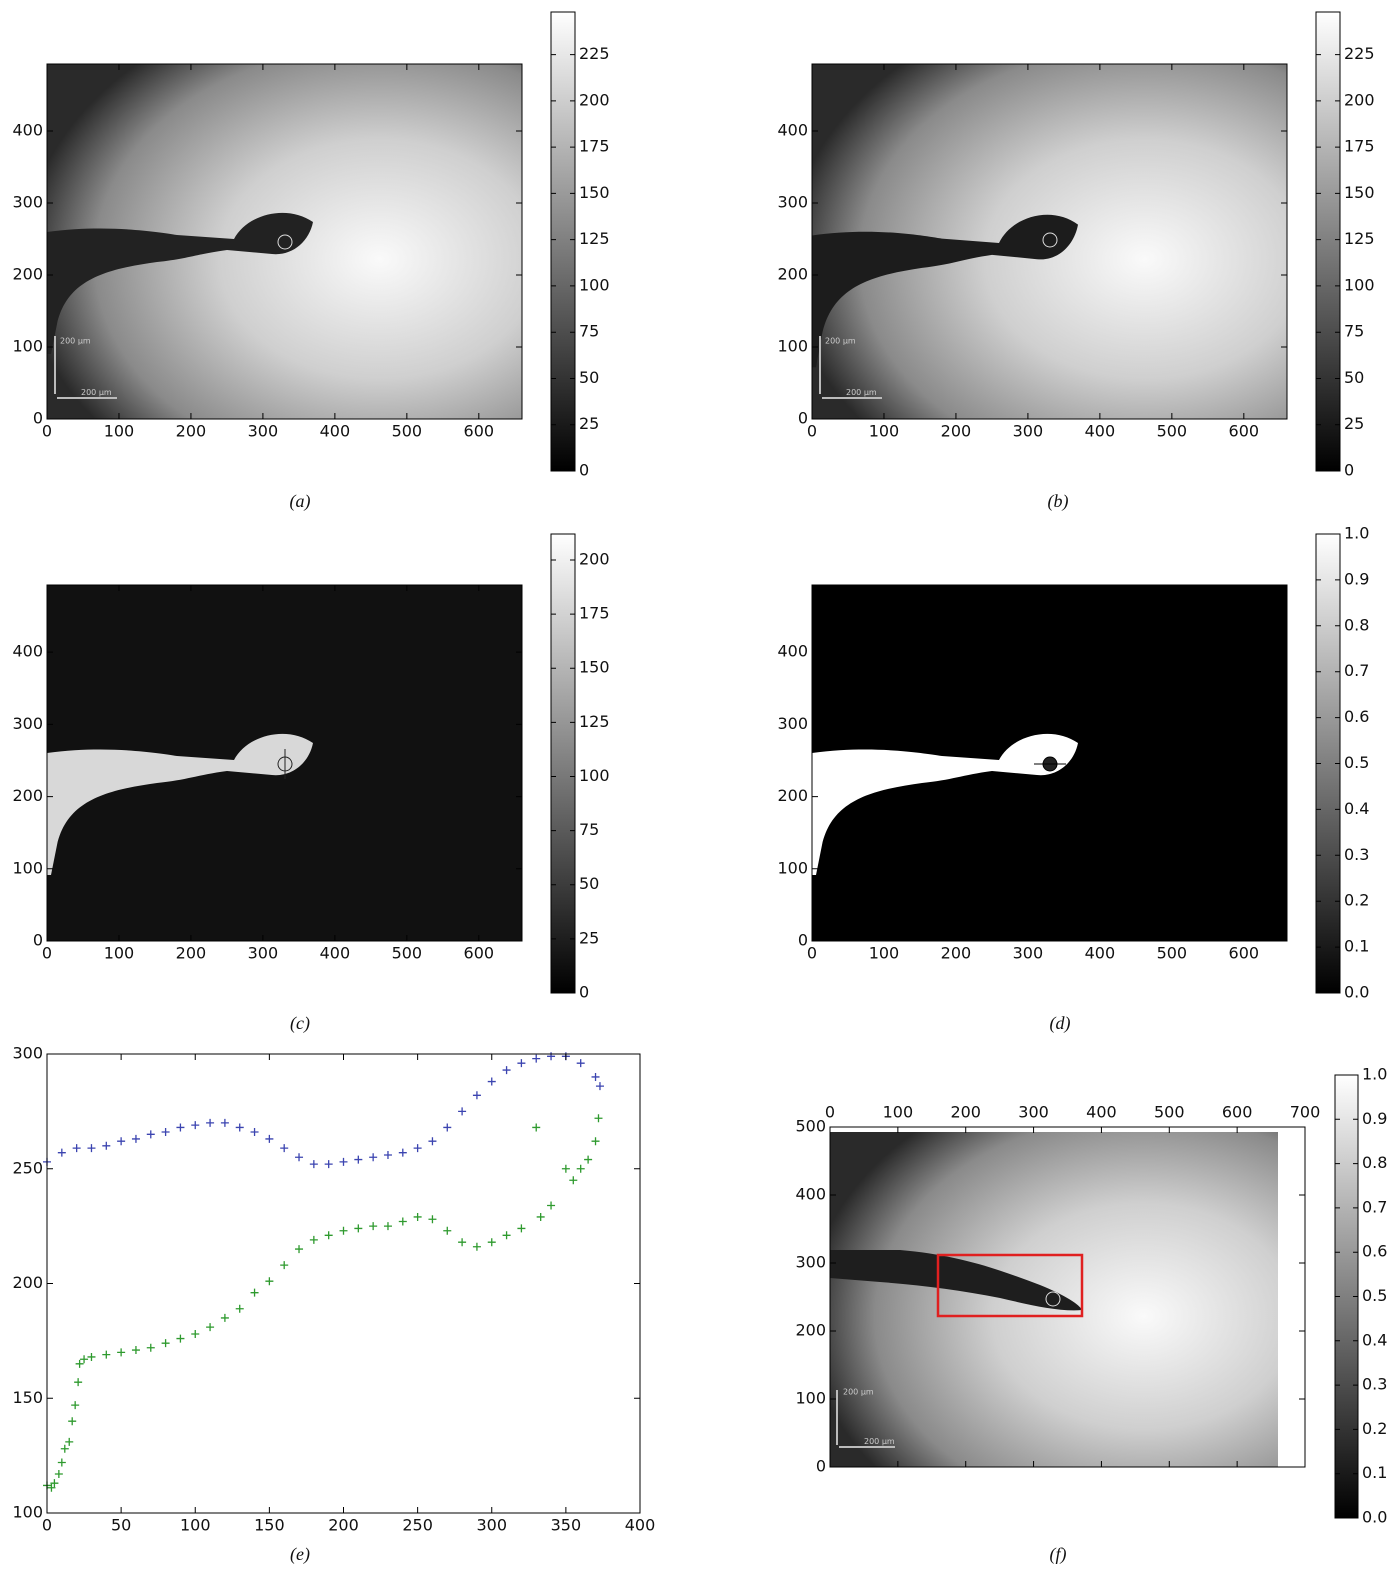 Image resolution: width=1390 pixels, height=1573 pixels. Describe the element at coordinates (284, 763) in the screenshot. I see `image-c` at that location.